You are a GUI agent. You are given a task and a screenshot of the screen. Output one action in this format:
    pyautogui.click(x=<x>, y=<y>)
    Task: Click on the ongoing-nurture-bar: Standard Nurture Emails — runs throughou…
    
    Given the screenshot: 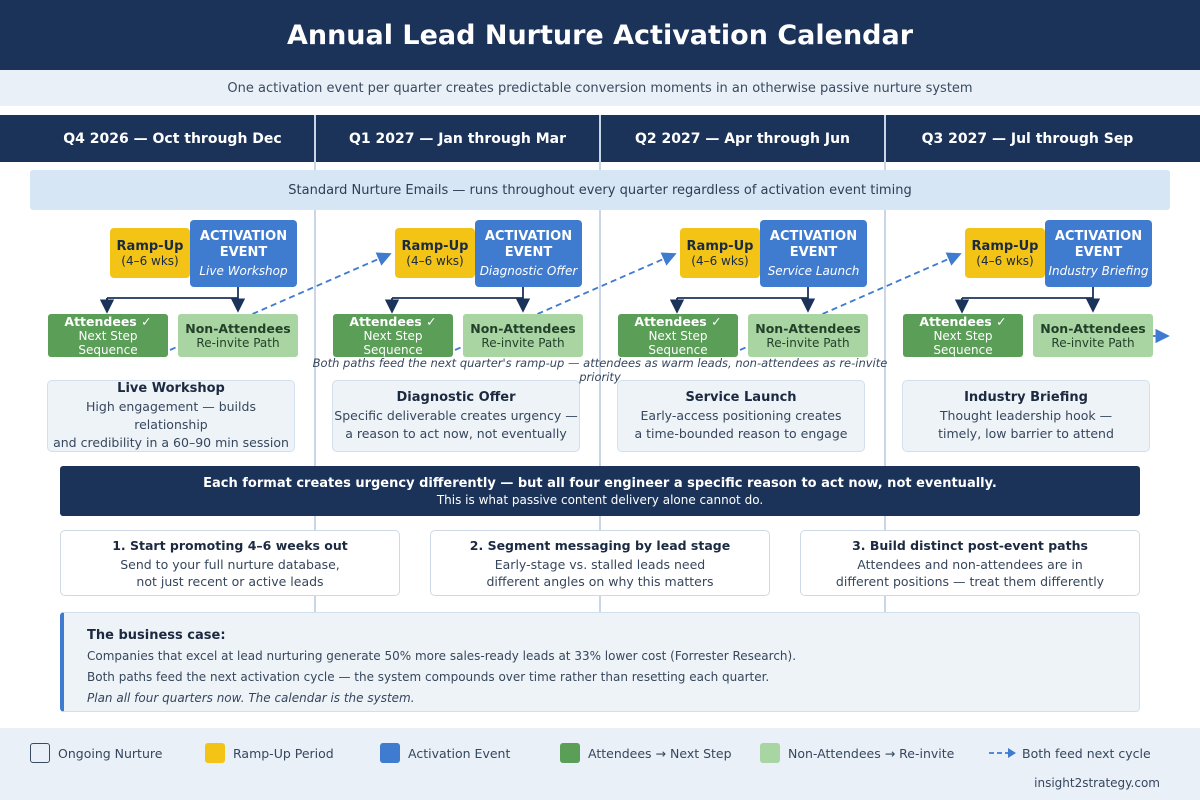 What is the action you would take?
    pyautogui.click(x=600, y=190)
    